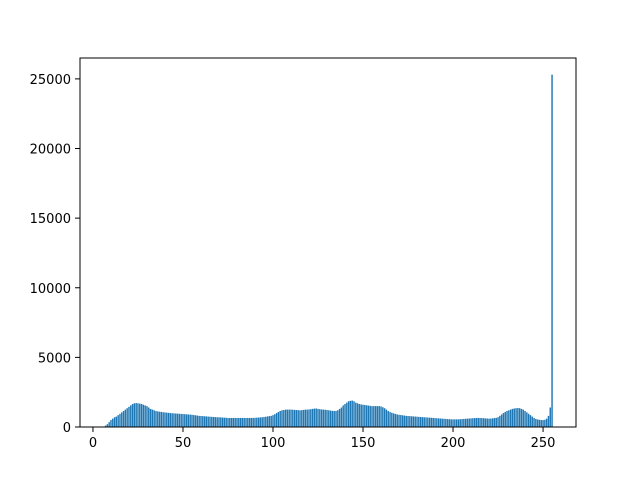  I want to click on y-tick-label: 20000, so click(50, 150).